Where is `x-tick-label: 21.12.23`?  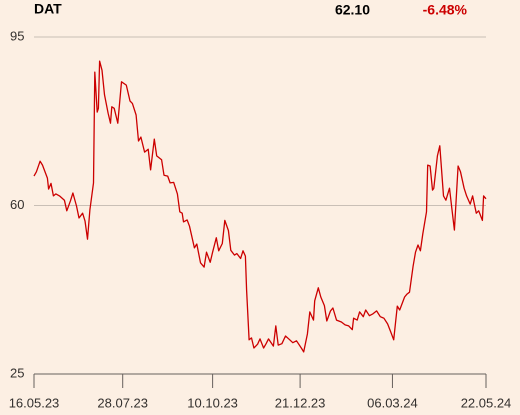
x-tick-label: 21.12.23 is located at coordinates (300, 402).